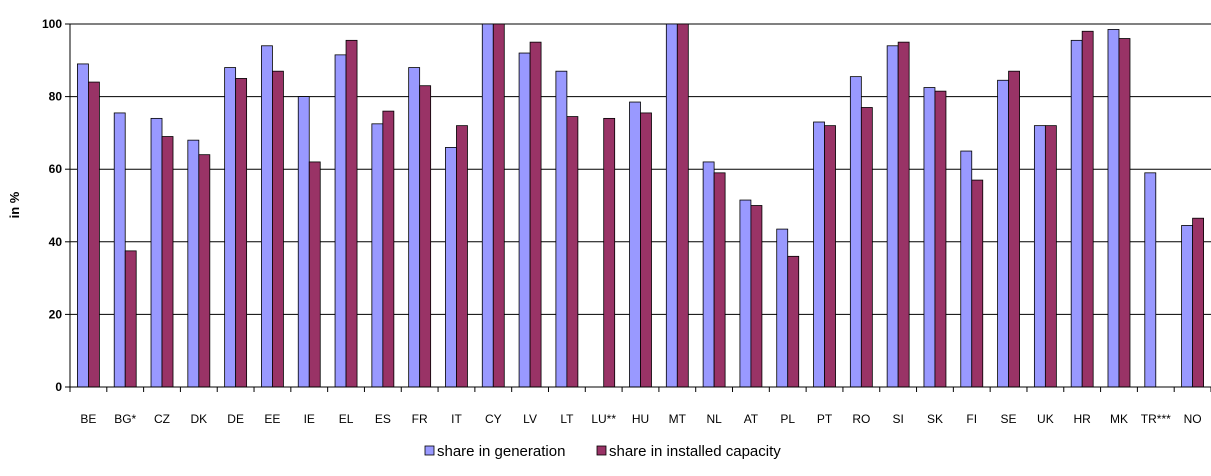 Image resolution: width=1211 pixels, height=476 pixels. I want to click on x-tick-label: FI, so click(971, 419).